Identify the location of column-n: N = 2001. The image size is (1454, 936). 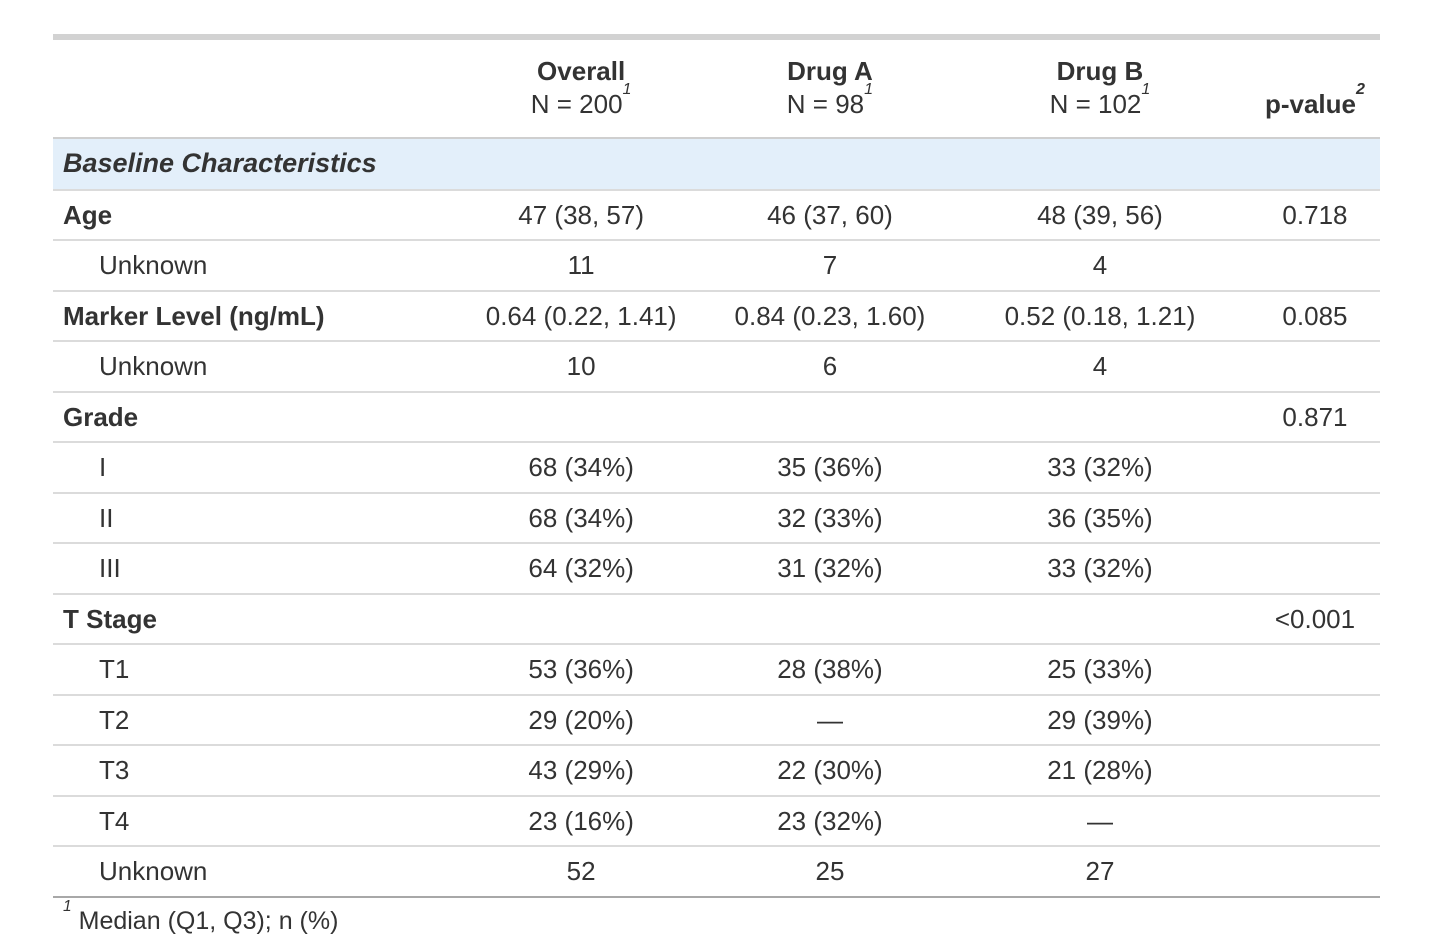
(580, 101).